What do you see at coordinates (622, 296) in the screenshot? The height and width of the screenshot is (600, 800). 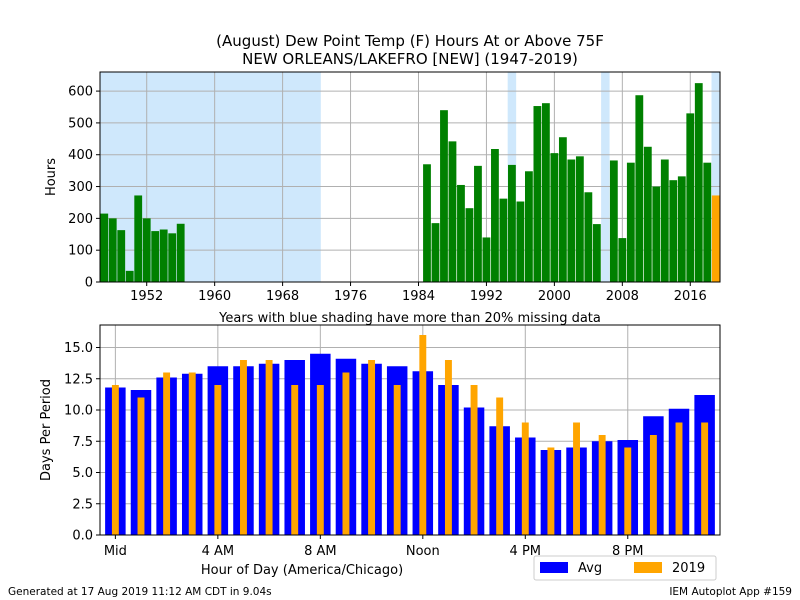 I see `top-xtick-label-2008: 2008` at bounding box center [622, 296].